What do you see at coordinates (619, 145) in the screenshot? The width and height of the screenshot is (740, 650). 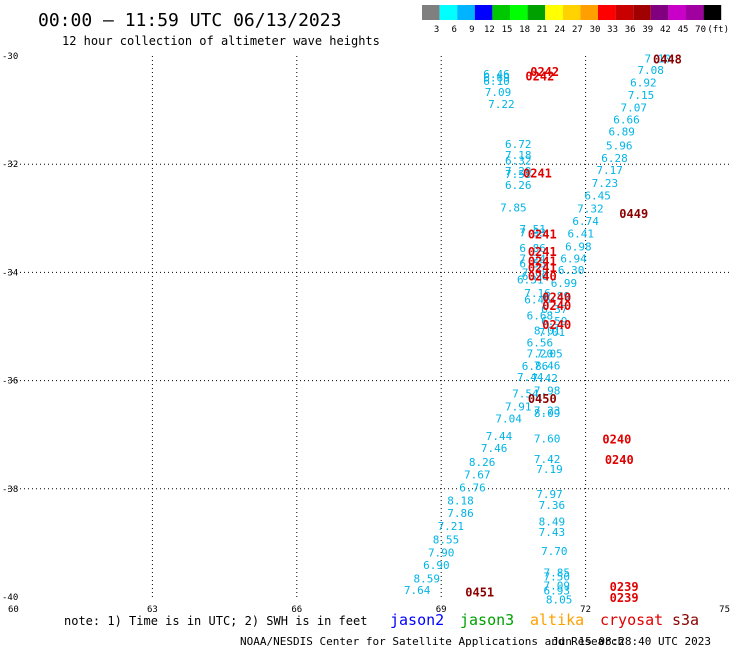 I see `wave-height-value: 5.96` at bounding box center [619, 145].